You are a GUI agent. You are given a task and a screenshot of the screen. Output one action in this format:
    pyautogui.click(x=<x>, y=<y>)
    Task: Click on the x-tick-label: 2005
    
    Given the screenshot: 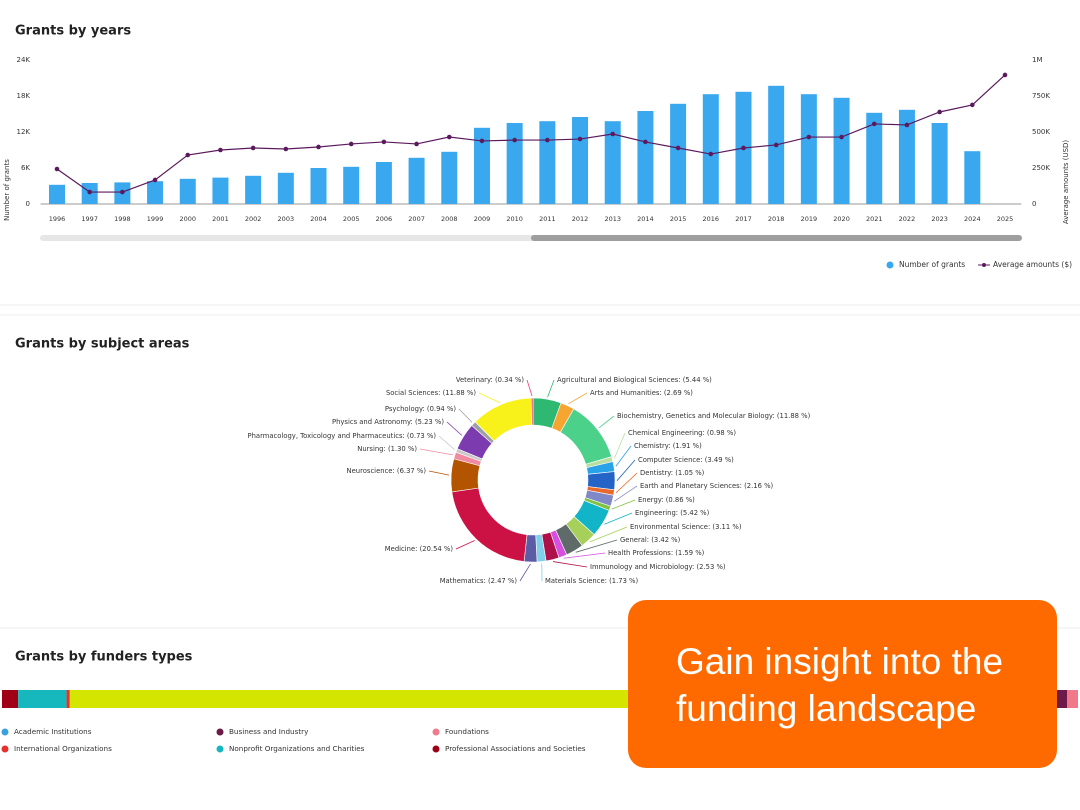 What is the action you would take?
    pyautogui.click(x=351, y=219)
    